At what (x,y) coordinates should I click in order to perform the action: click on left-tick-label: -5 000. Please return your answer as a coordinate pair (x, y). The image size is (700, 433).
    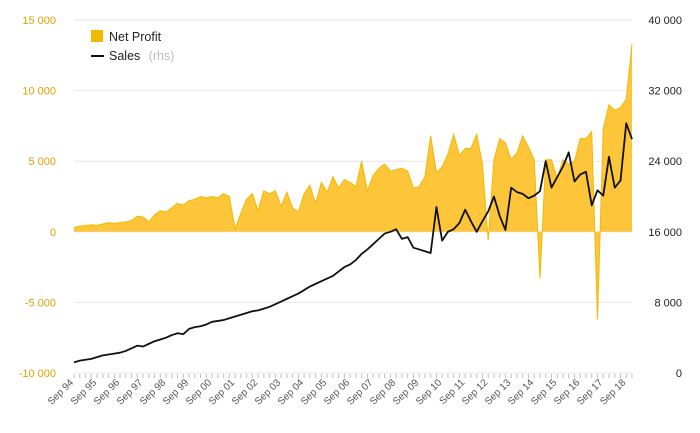
    Looking at the image, I should click on (40, 303).